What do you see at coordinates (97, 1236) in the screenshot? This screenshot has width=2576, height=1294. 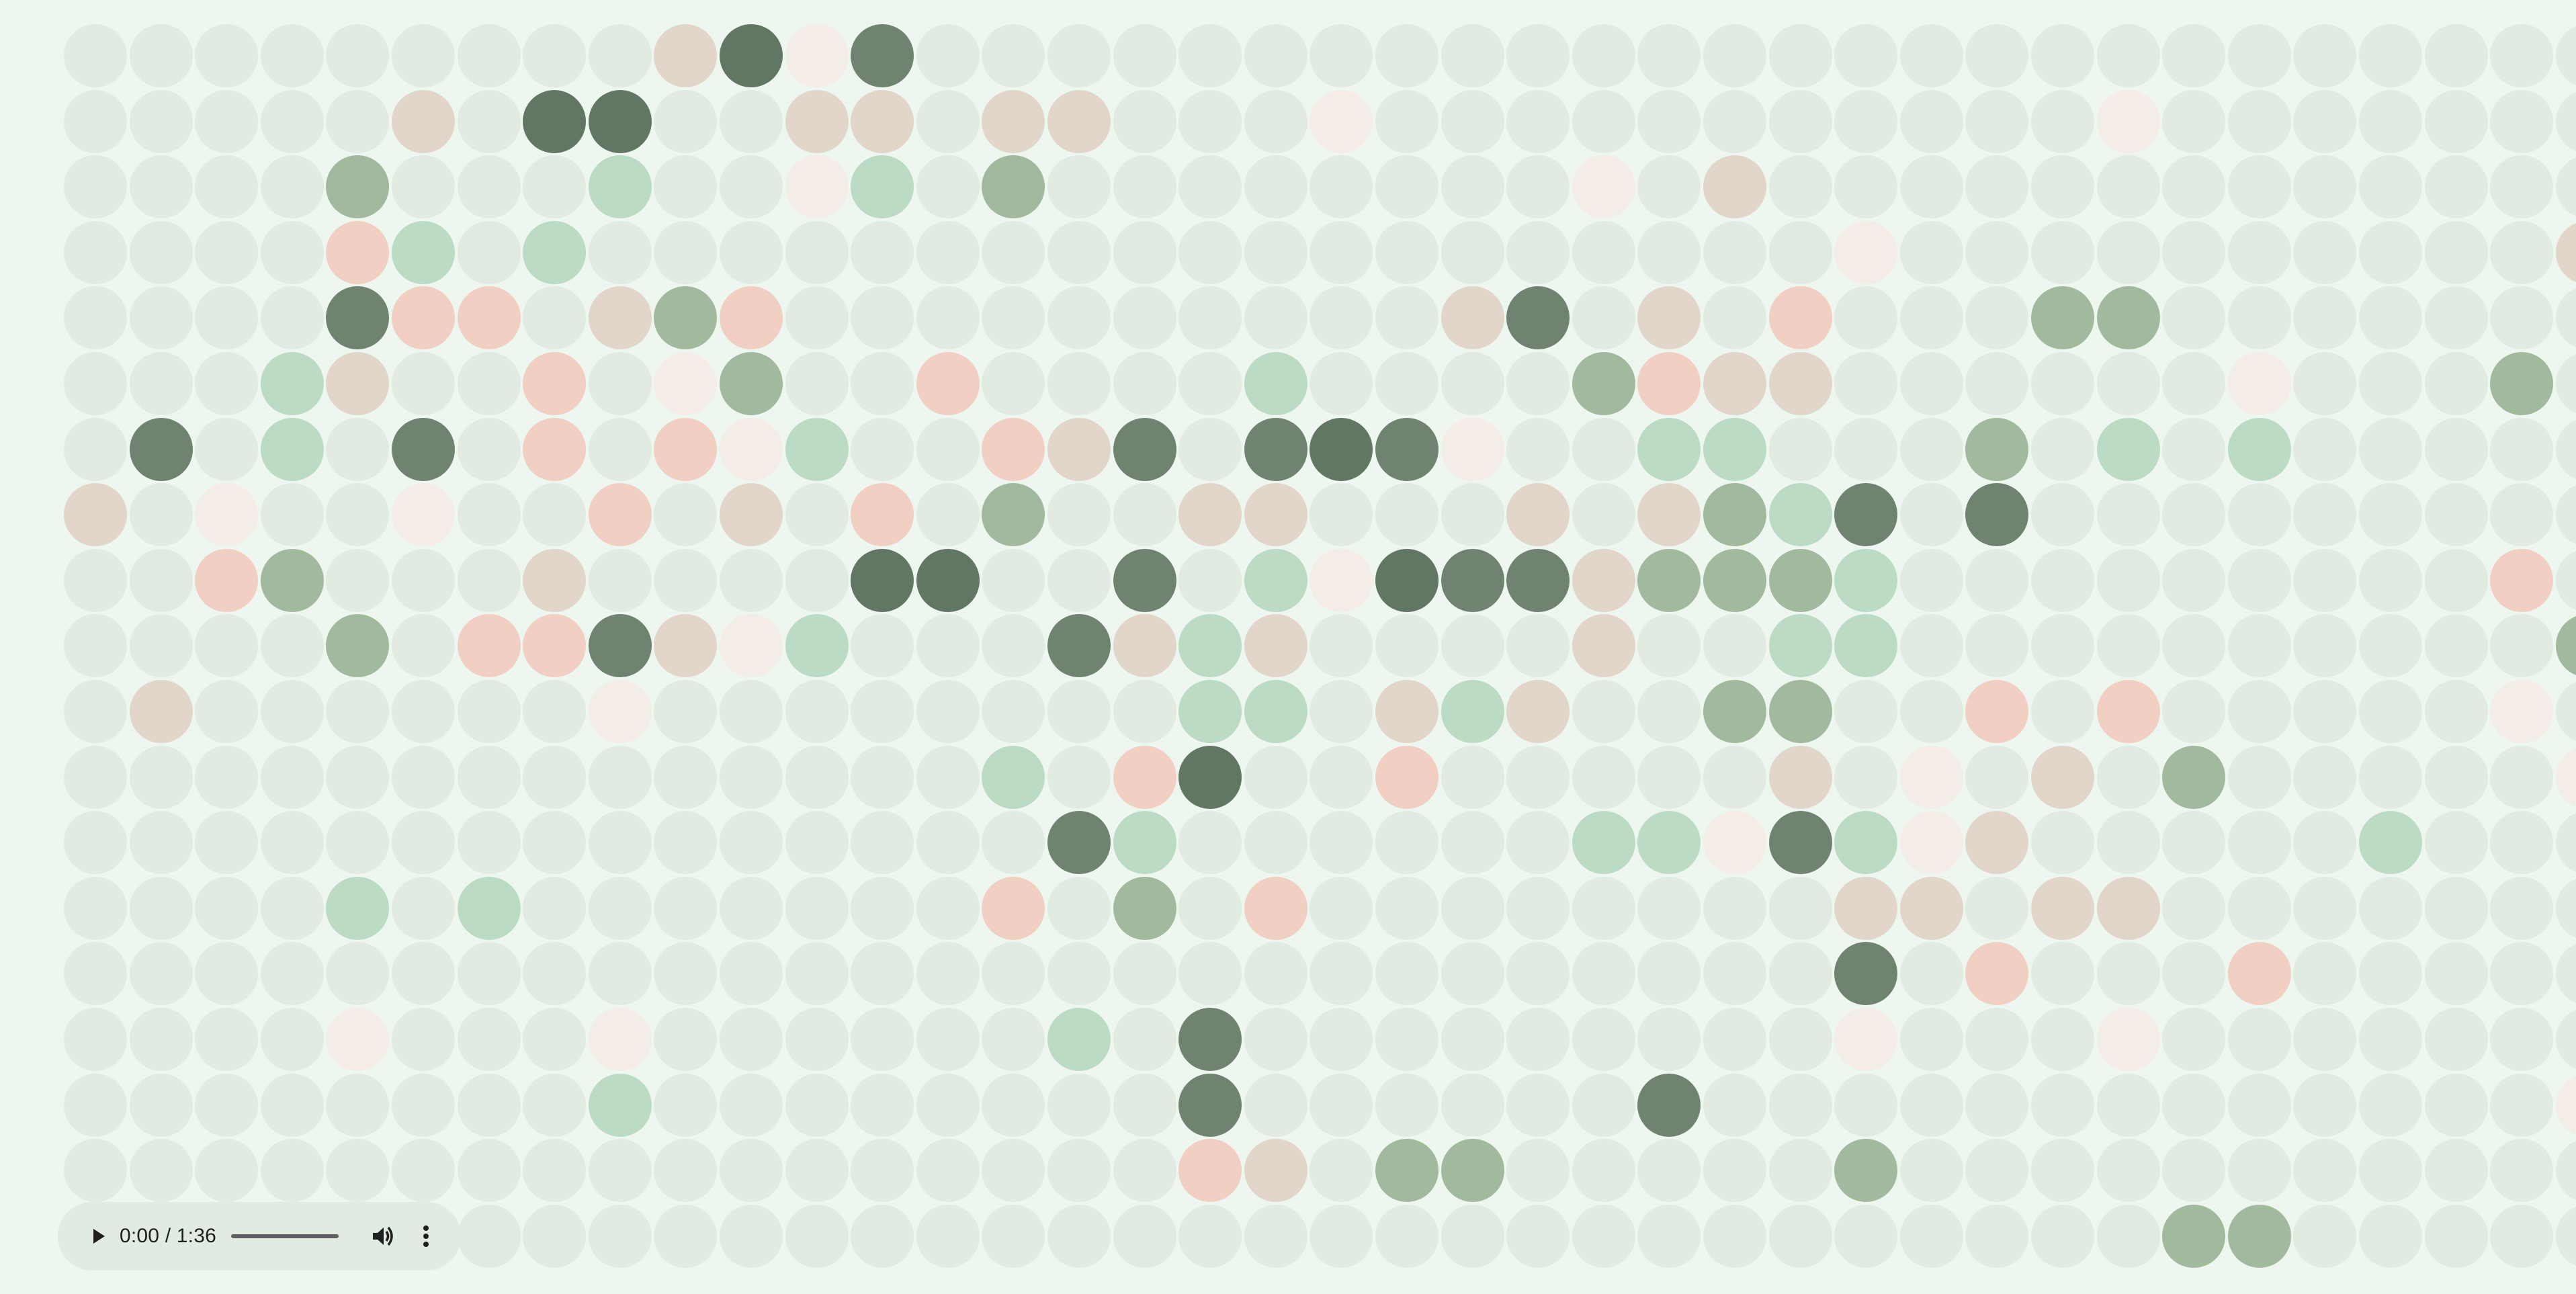 I see `play-button` at bounding box center [97, 1236].